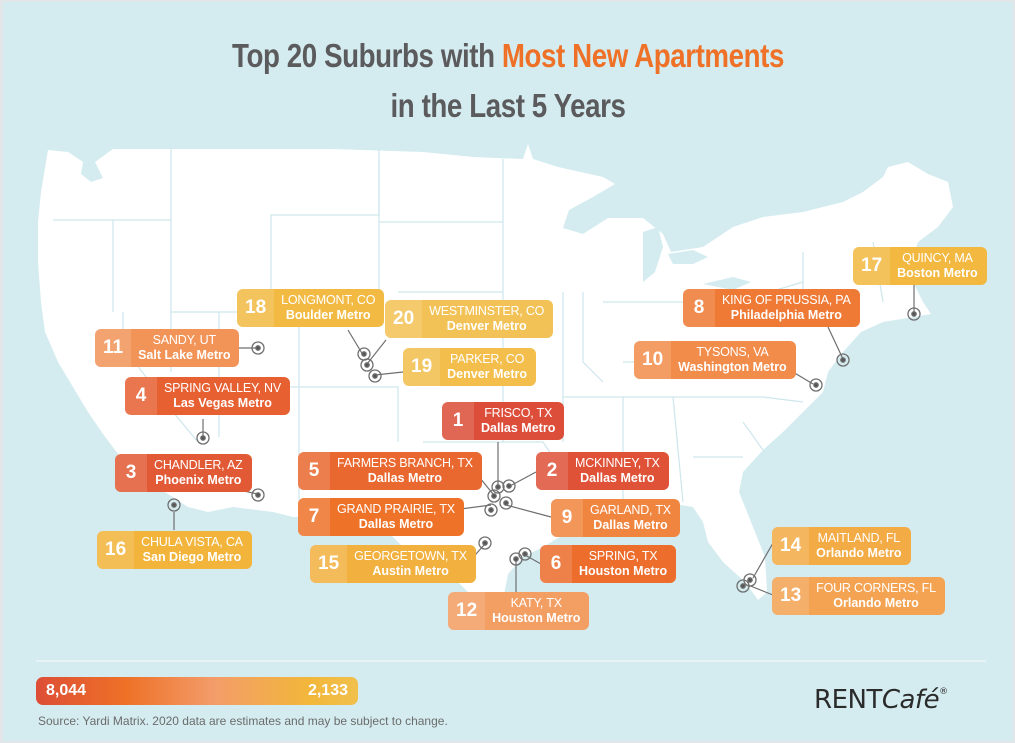 This screenshot has width=1015, height=743. I want to click on suburb-city: WESTMINSTER, CO, so click(487, 311).